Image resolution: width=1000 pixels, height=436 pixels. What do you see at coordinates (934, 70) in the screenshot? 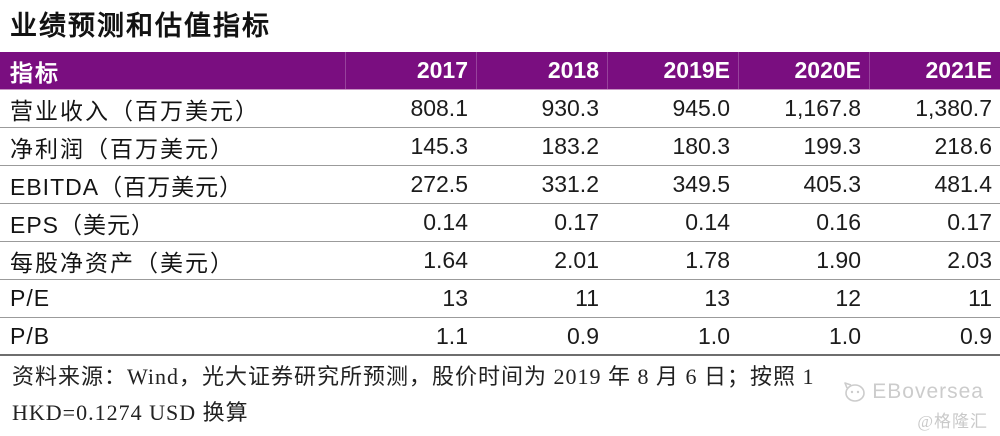
I see `header-cell-2021e: 2021E` at bounding box center [934, 70].